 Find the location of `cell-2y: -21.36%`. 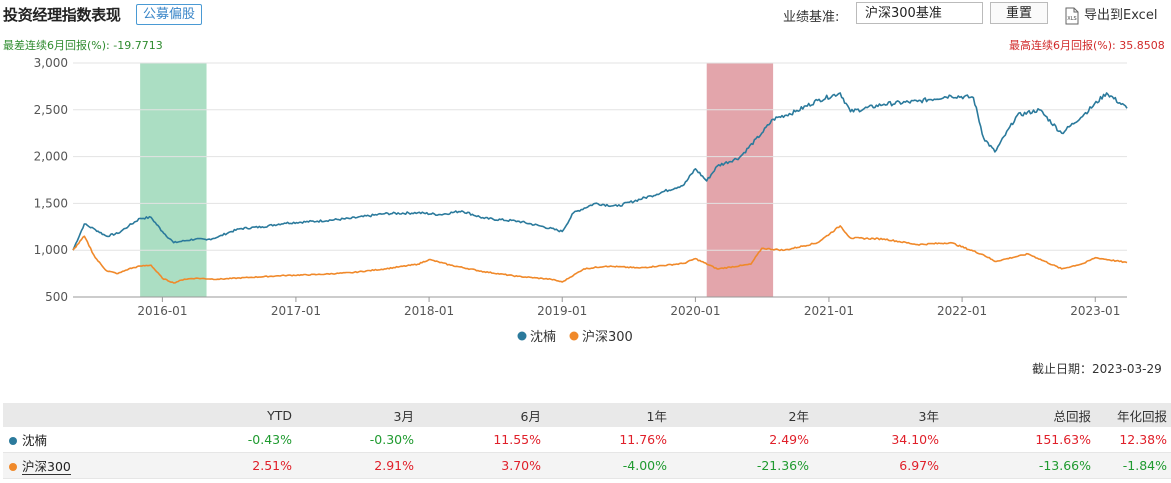

cell-2y: -21.36% is located at coordinates (742, 465).